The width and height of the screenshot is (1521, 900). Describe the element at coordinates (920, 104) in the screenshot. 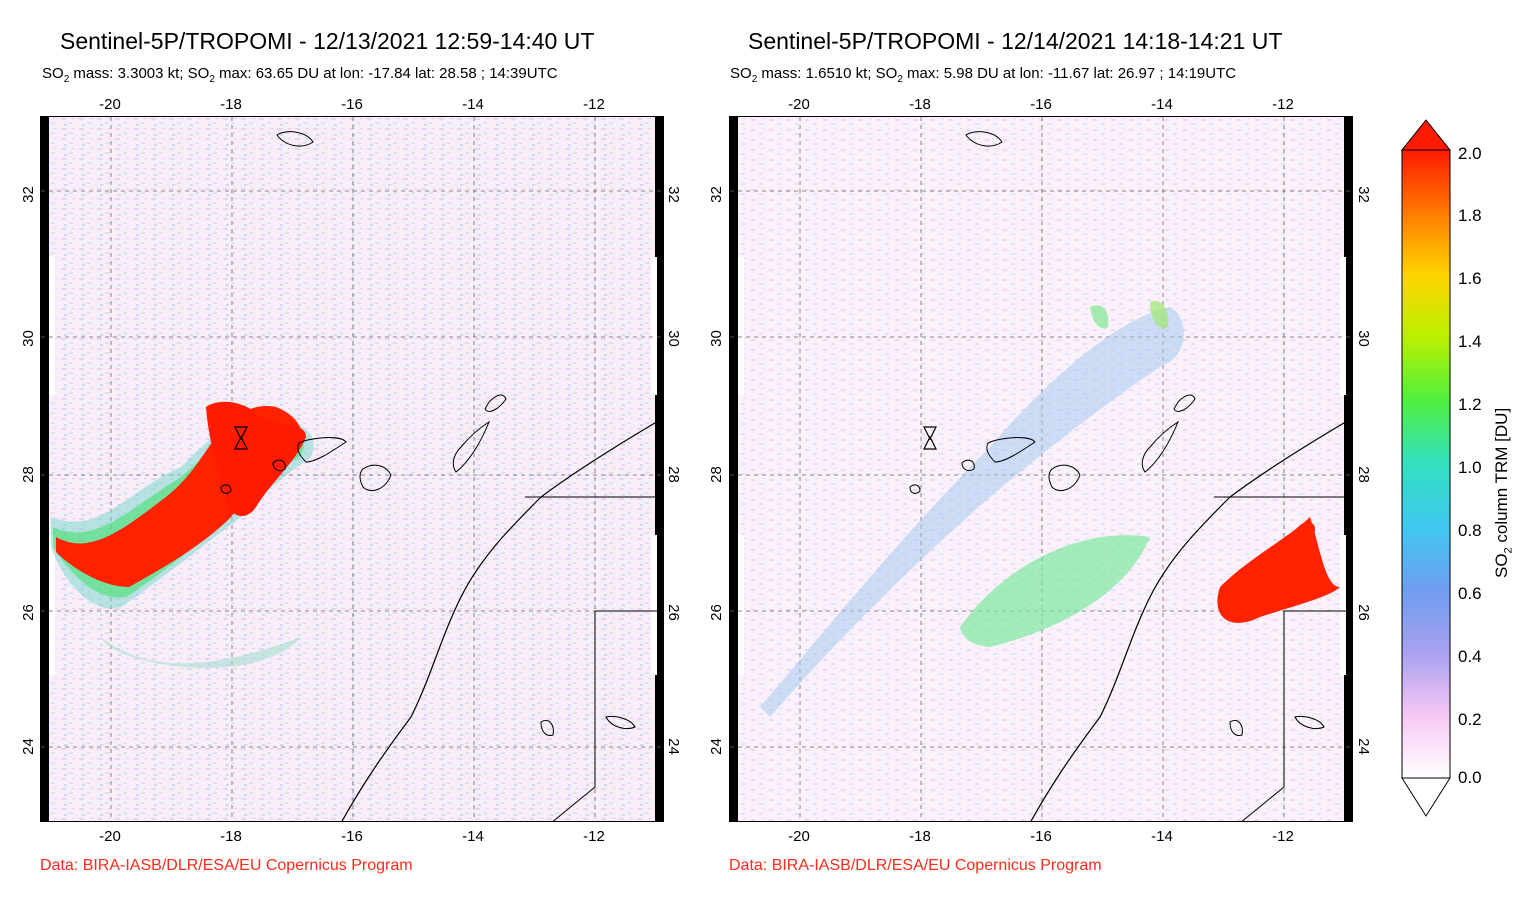

I see `right-top-lon-tick: -18` at that location.